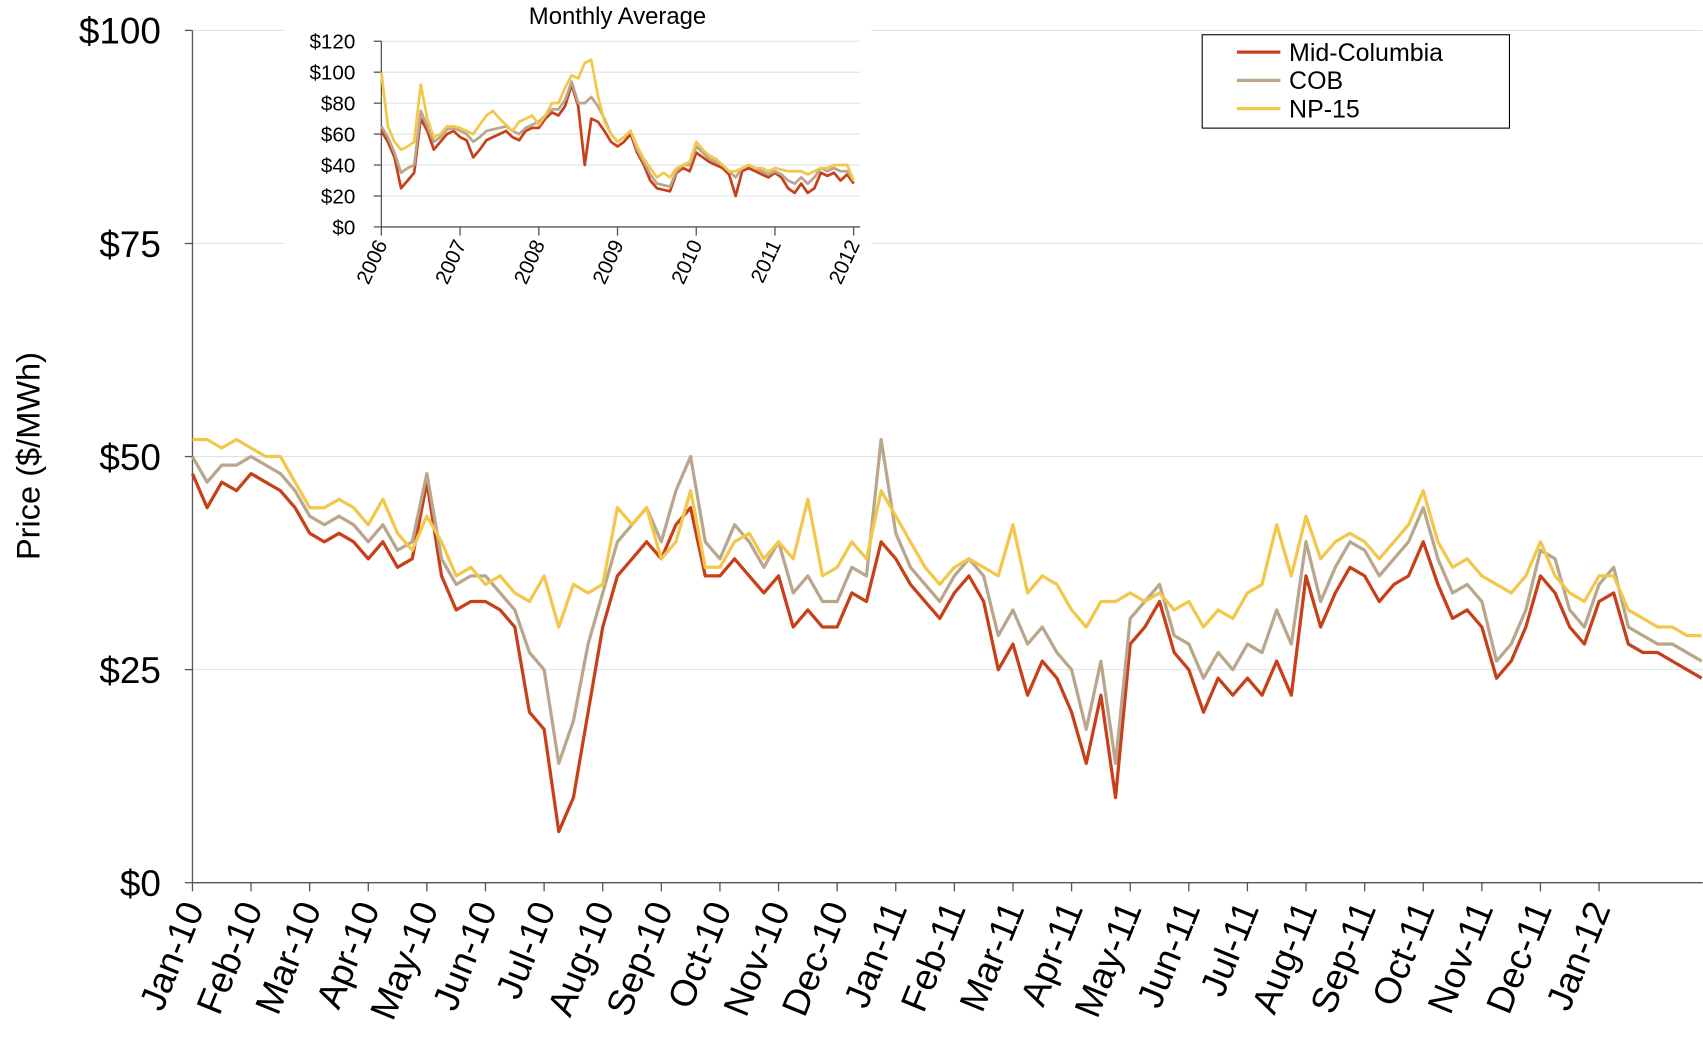 Image resolution: width=1703 pixels, height=1051 pixels. What do you see at coordinates (338, 165) in the screenshot?
I see `y-tick-label: $40` at bounding box center [338, 165].